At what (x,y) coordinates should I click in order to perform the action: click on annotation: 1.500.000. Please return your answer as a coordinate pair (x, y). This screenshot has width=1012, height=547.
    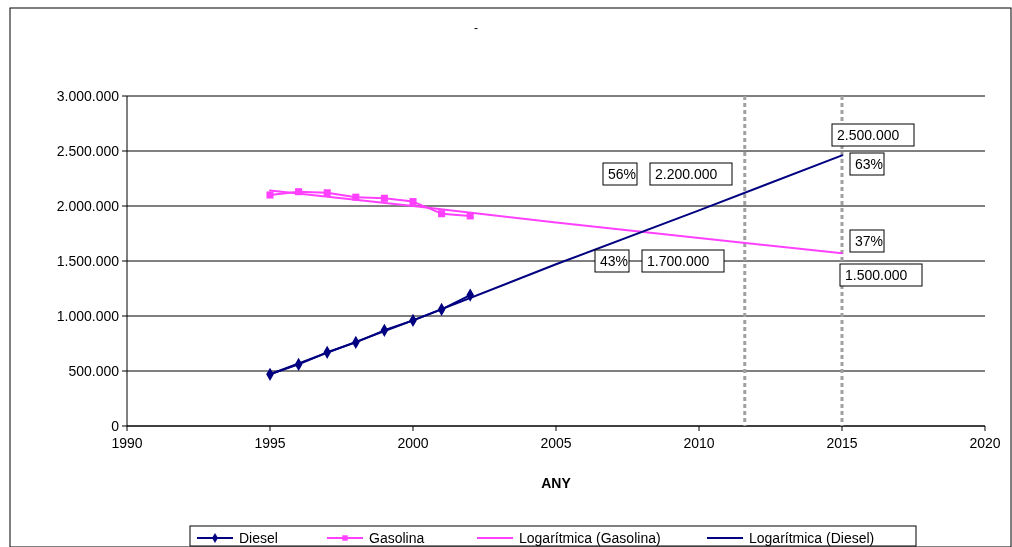
    Looking at the image, I should click on (876, 274).